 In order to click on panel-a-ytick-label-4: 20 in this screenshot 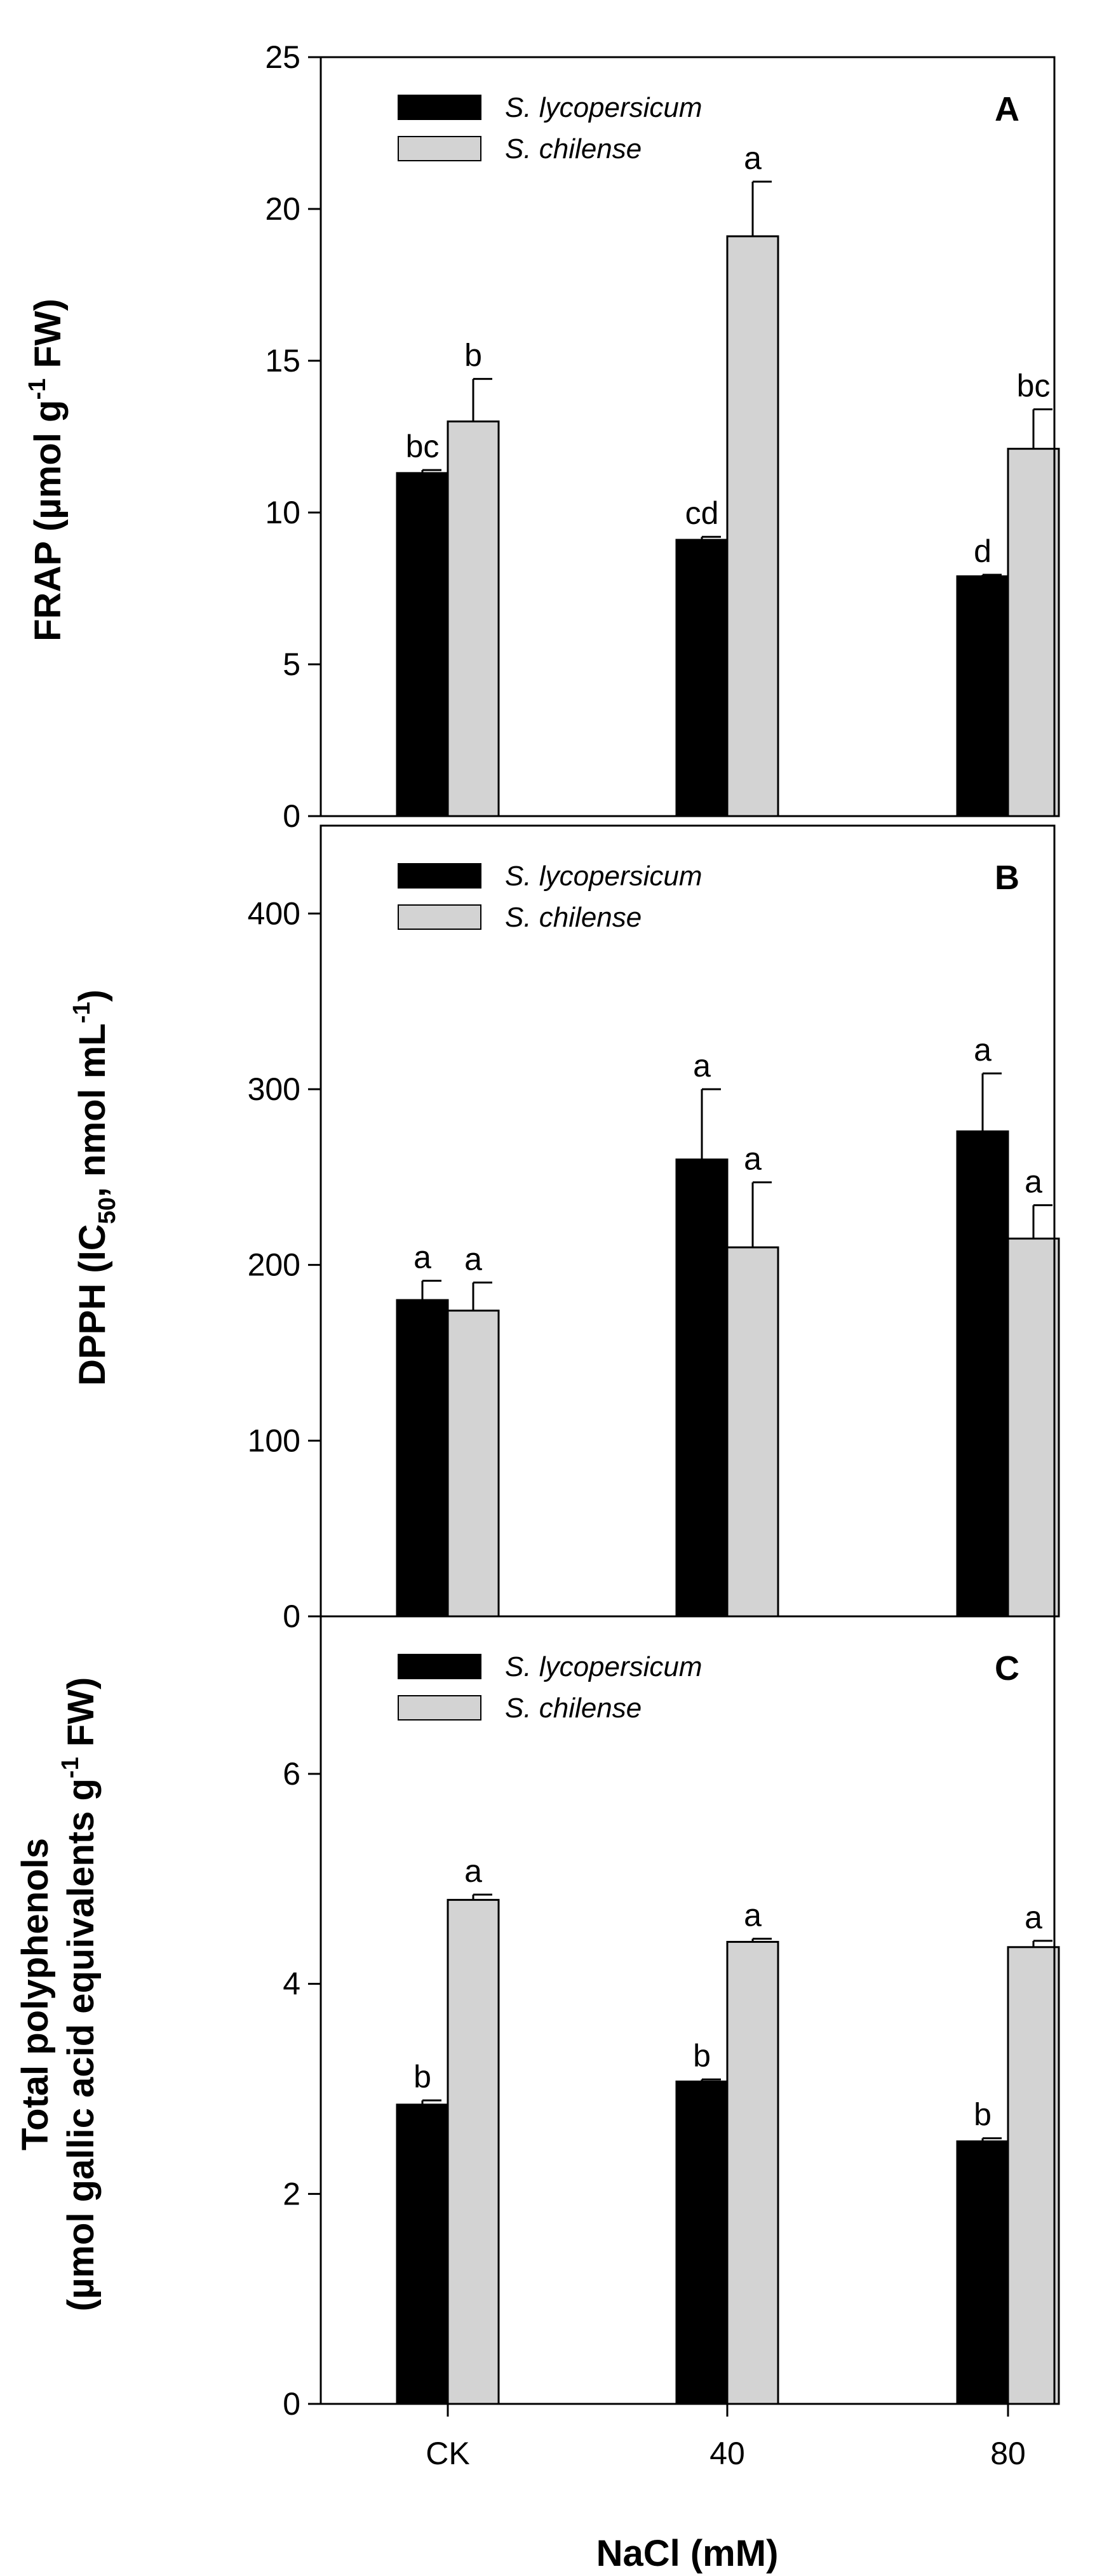, I will do `click(282, 209)`.